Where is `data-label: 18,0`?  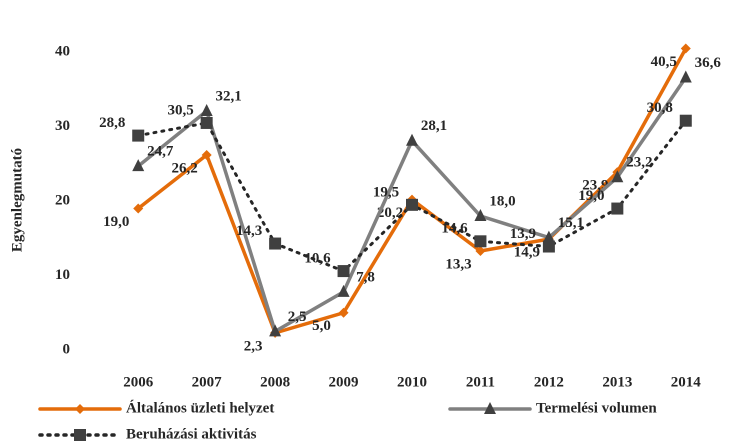
data-label: 18,0 is located at coordinates (502, 201).